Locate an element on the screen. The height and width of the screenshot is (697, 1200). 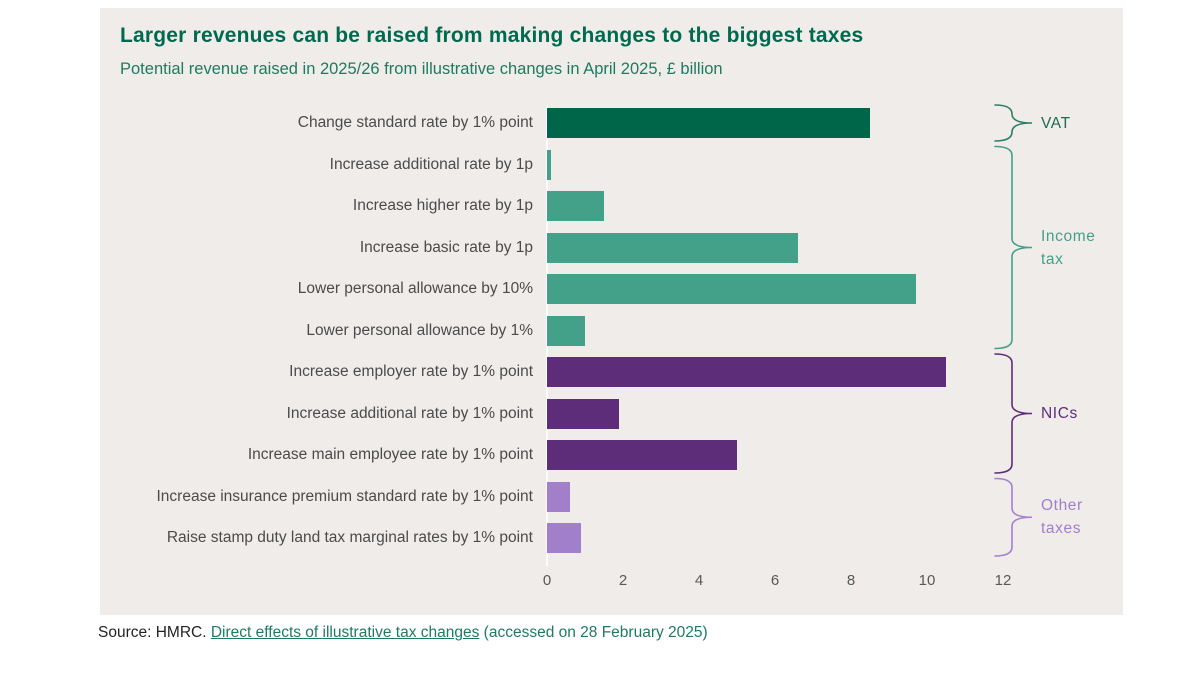
chart-row: Change standard rate by 1% point is located at coordinates (611, 123).